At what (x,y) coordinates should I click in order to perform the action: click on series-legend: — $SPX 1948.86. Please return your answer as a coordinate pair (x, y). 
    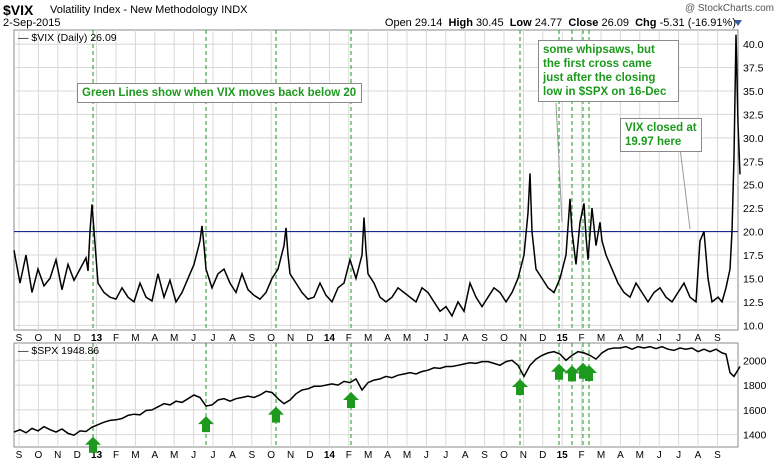
    Looking at the image, I should click on (58, 351).